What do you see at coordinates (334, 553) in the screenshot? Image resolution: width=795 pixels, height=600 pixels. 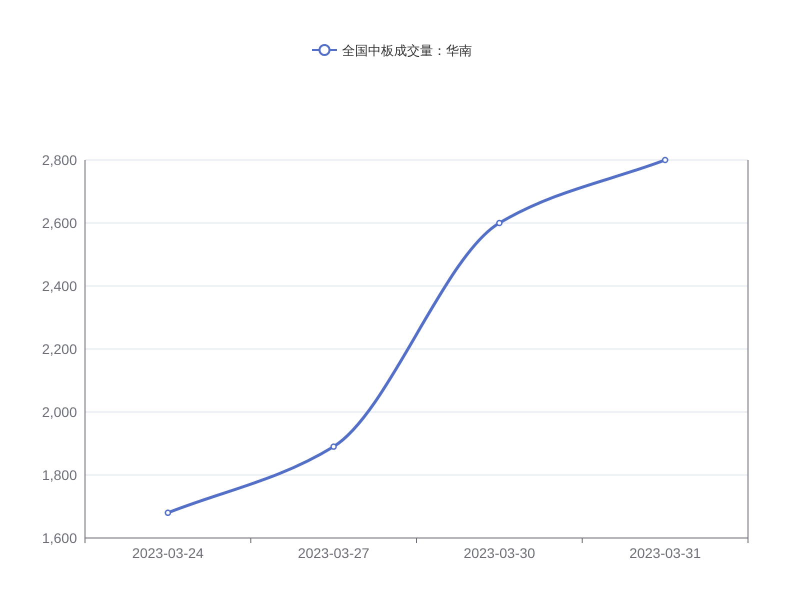 I see `x-tick-label: 2023-03-27` at bounding box center [334, 553].